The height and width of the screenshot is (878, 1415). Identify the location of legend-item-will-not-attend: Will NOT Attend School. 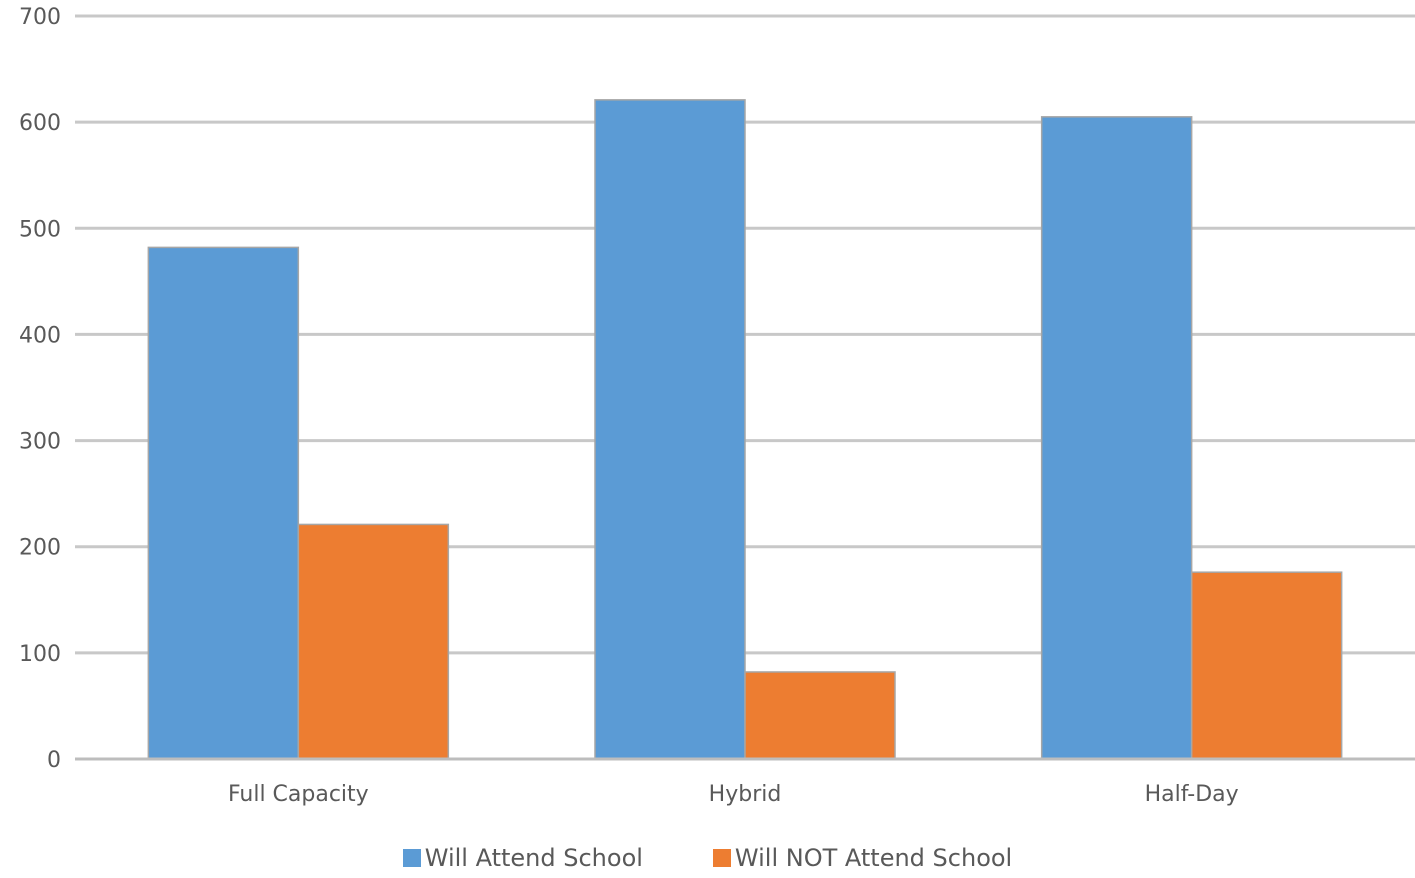
(842, 858).